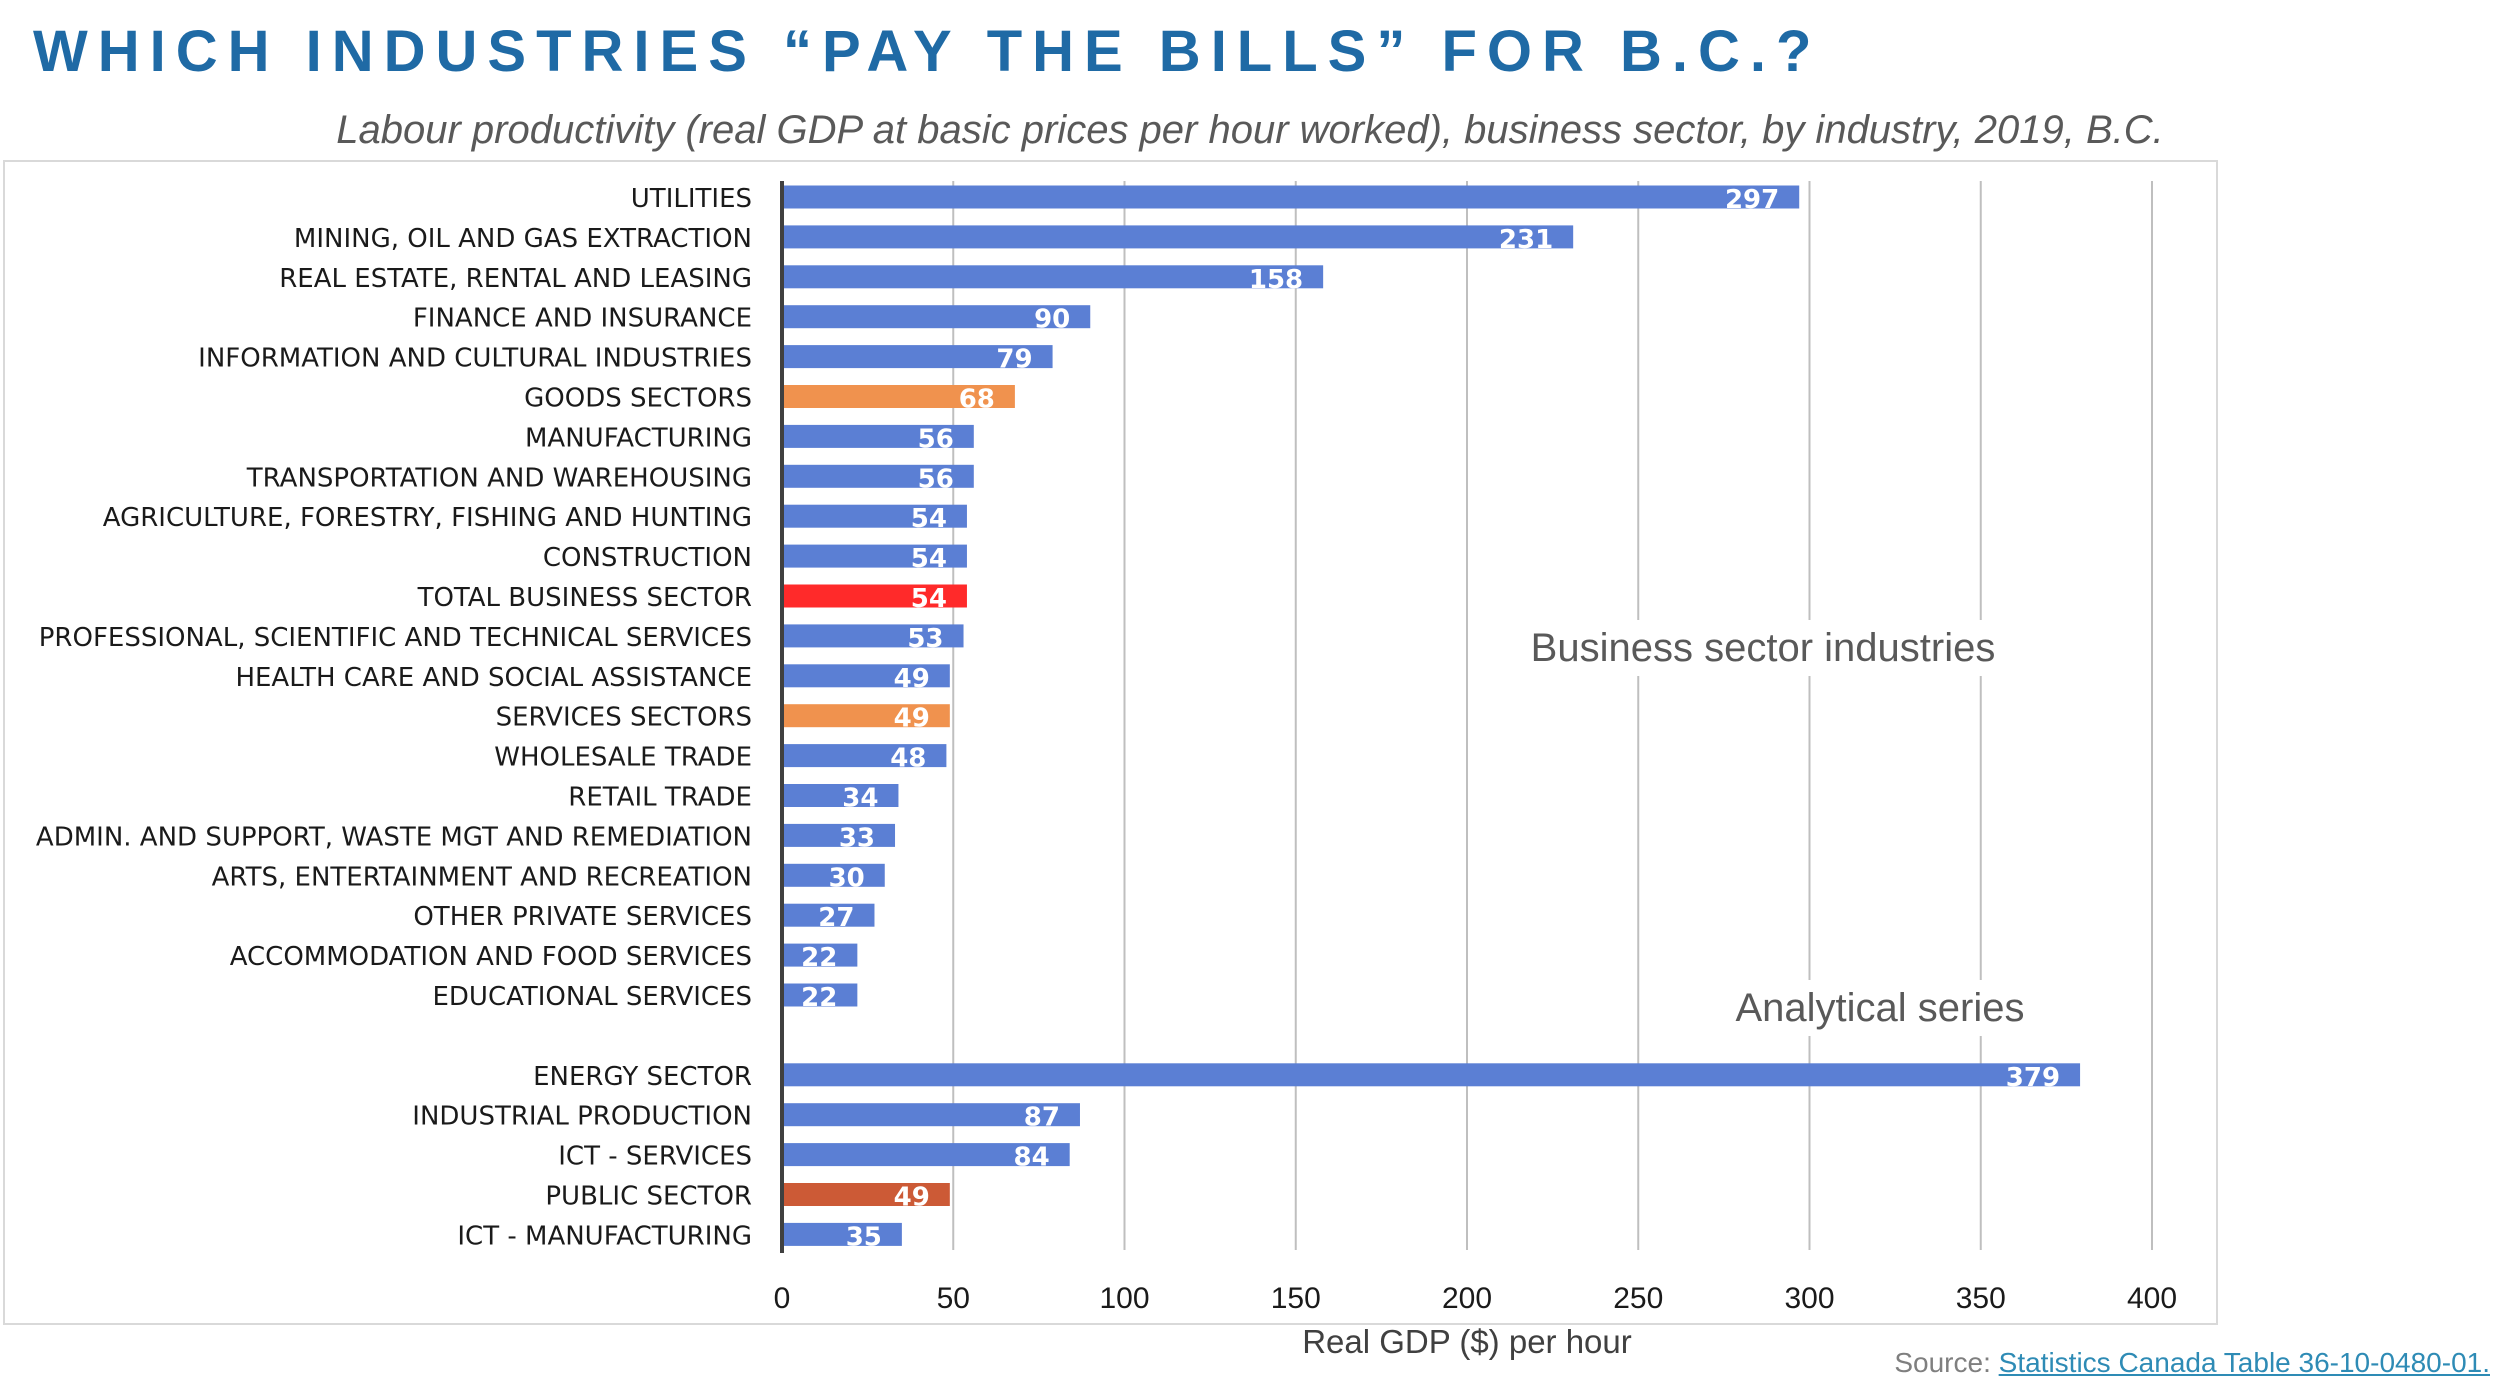  I want to click on category-label-arts-entertainment-and-recreation: ARTS, ENTERTAINMENT AND RECREATION, so click(482, 877).